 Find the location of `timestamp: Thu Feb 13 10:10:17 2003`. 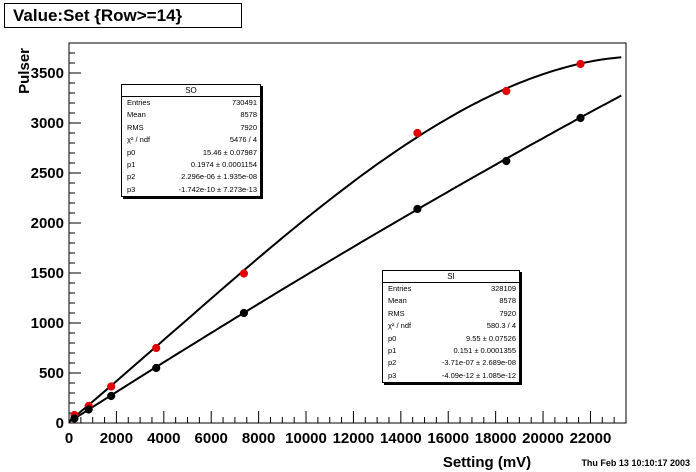

timestamp: Thu Feb 13 10:10:17 2003 is located at coordinates (635, 463).